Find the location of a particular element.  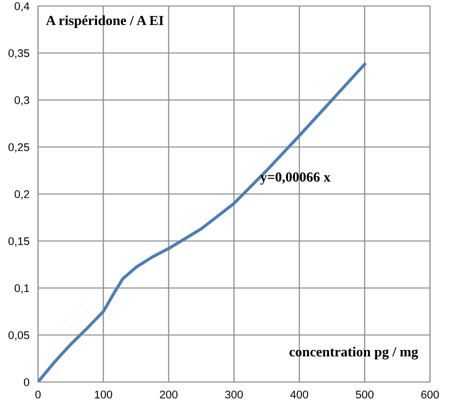

x-tick-label: 200 is located at coordinates (169, 394).